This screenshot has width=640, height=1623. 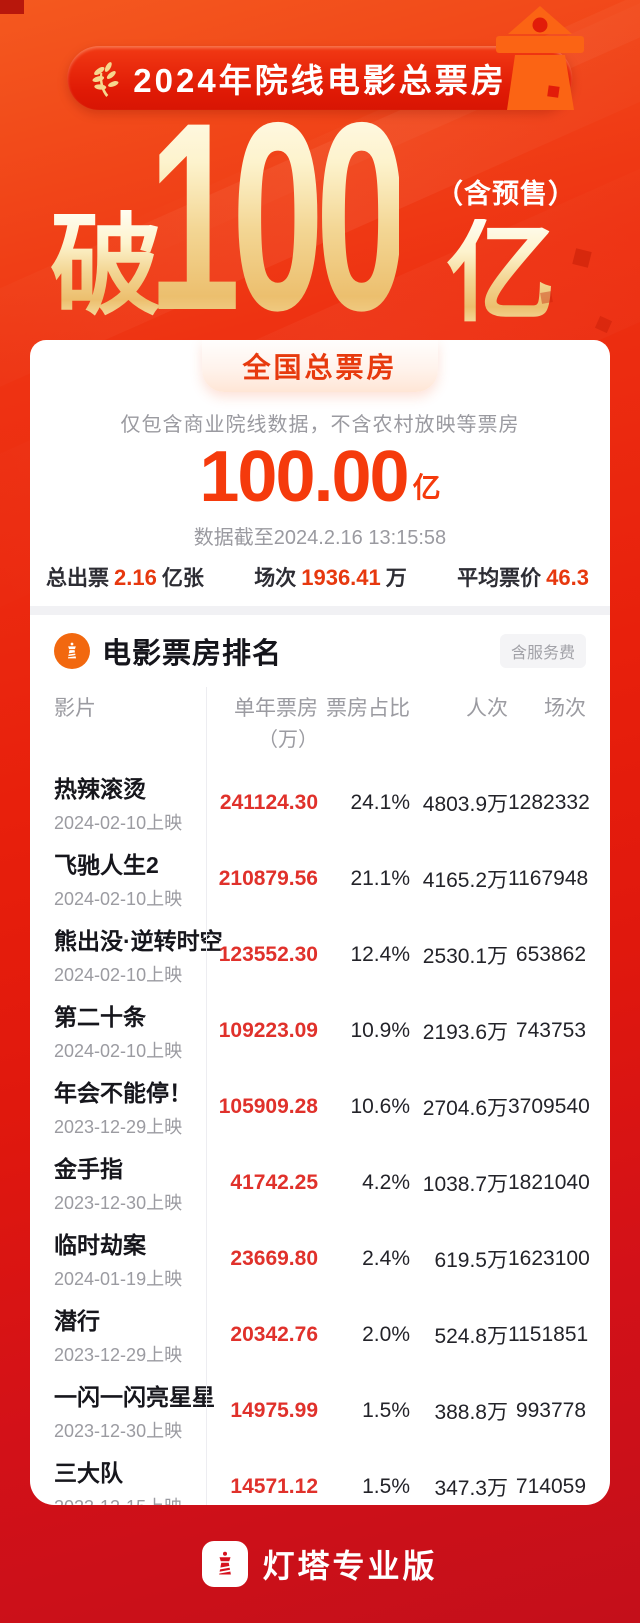 What do you see at coordinates (268, 1030) in the screenshot?
I see `box-office-value: 109223.09` at bounding box center [268, 1030].